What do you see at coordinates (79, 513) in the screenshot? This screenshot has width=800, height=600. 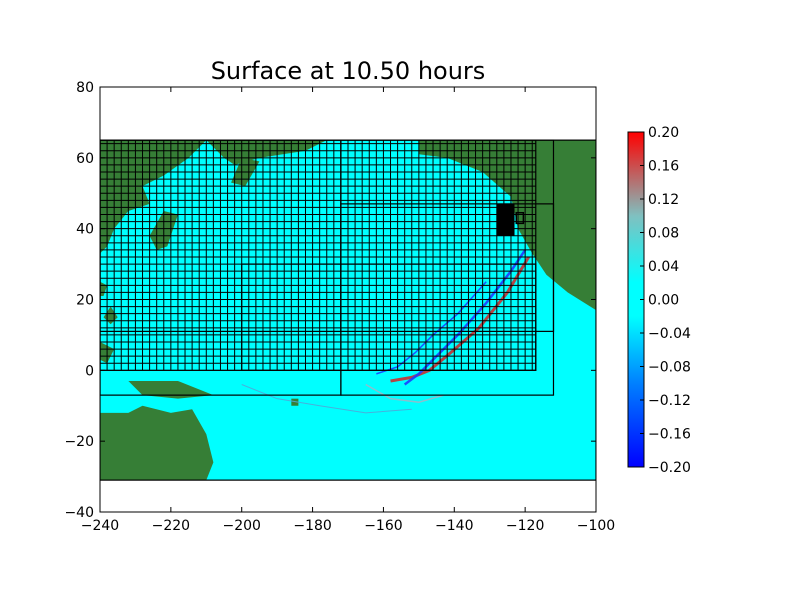 I see `y-tick-label: −40` at bounding box center [79, 513].